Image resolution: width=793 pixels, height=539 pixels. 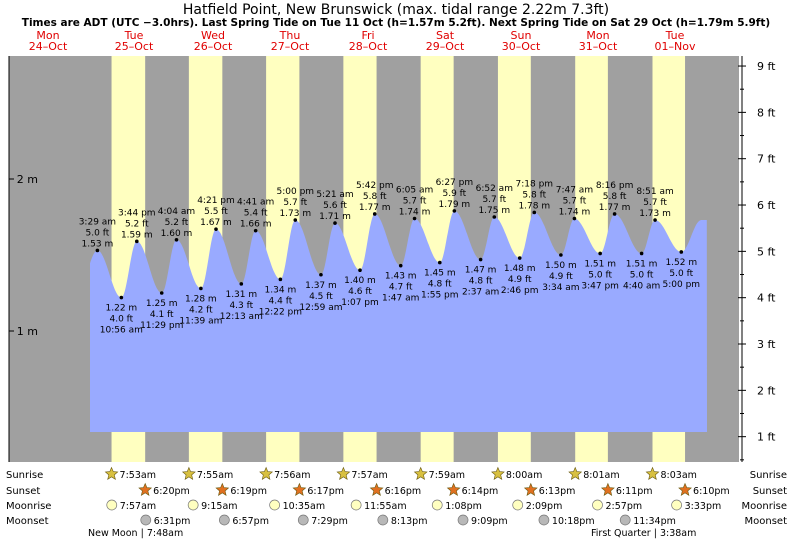 What do you see at coordinates (248, 491) in the screenshot?
I see `sunset-time: 6:19pm` at bounding box center [248, 491].